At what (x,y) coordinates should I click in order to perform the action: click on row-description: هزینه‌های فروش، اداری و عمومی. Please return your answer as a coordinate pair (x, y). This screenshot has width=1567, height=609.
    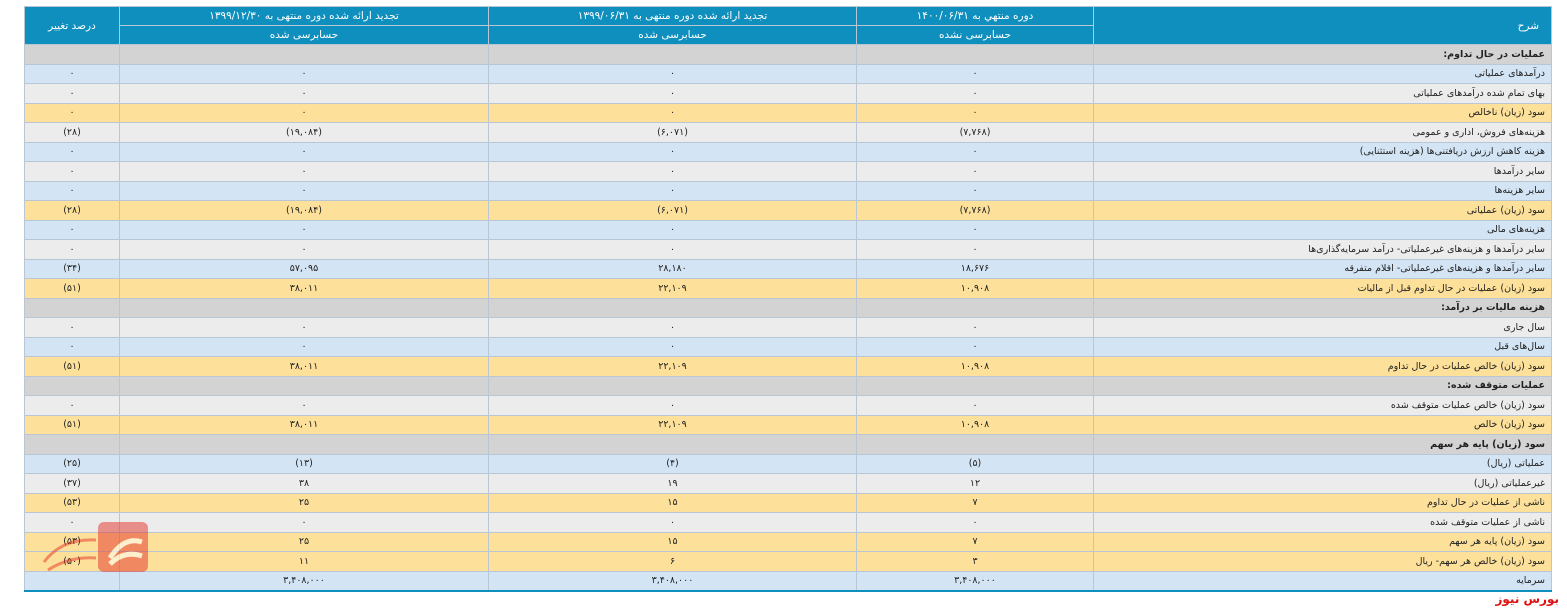
    Looking at the image, I should click on (1322, 132).